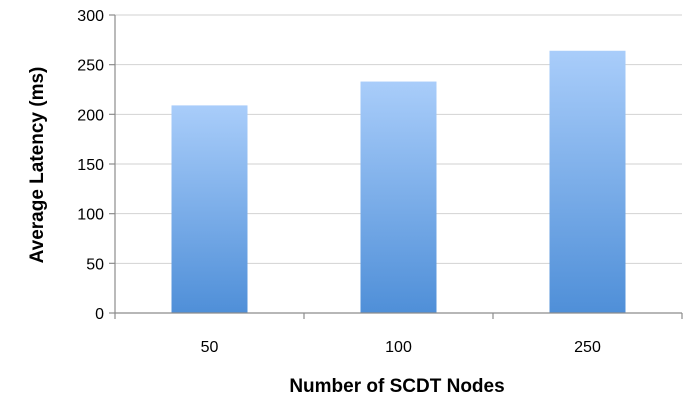  Describe the element at coordinates (90, 165) in the screenshot. I see `y-tick-label: 150` at that location.